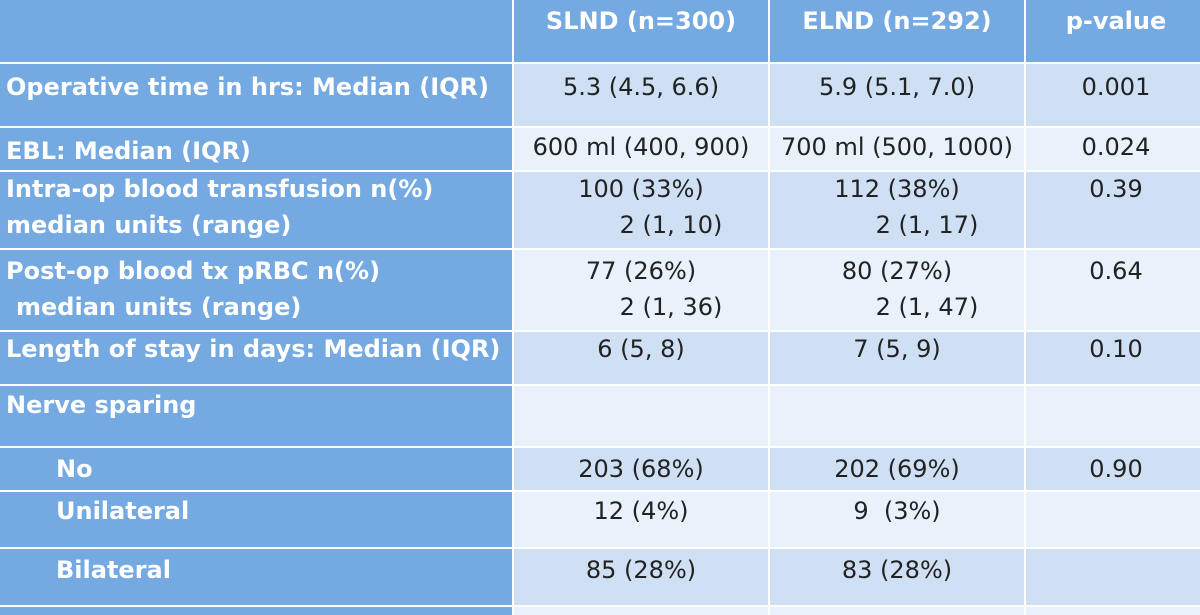 The image size is (1200, 615). I want to click on row-label-length-of-stay: Length of stay in days: Median (IQR), so click(256, 358).